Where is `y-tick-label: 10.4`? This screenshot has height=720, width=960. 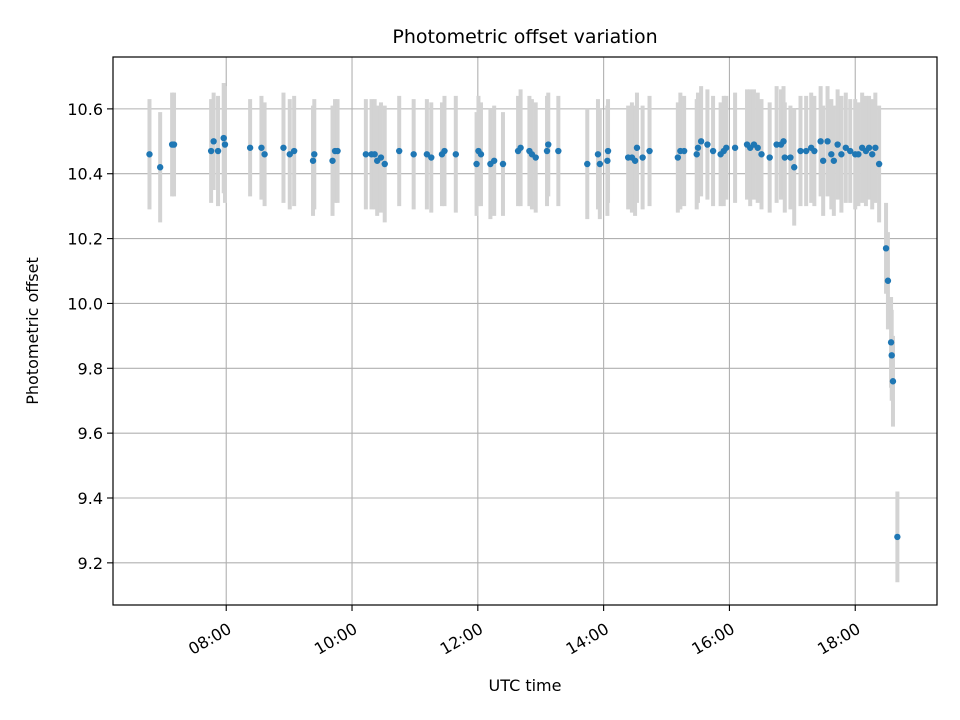 y-tick-label: 10.4 is located at coordinates (85, 174).